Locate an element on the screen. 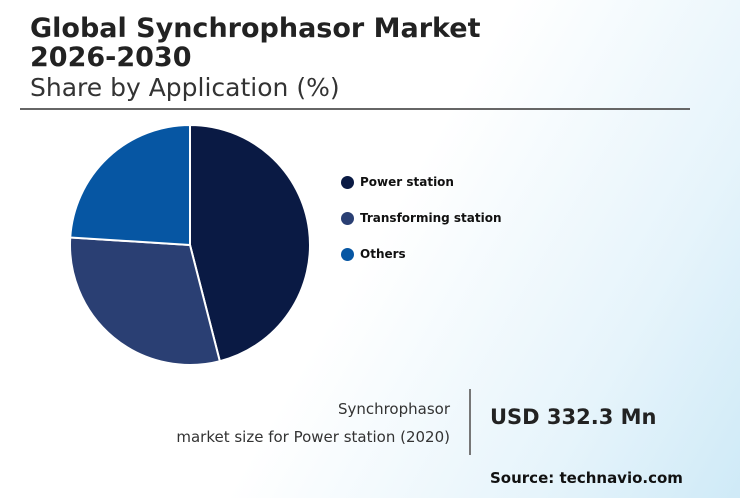  legend-item: Transforming station is located at coordinates (421, 218).